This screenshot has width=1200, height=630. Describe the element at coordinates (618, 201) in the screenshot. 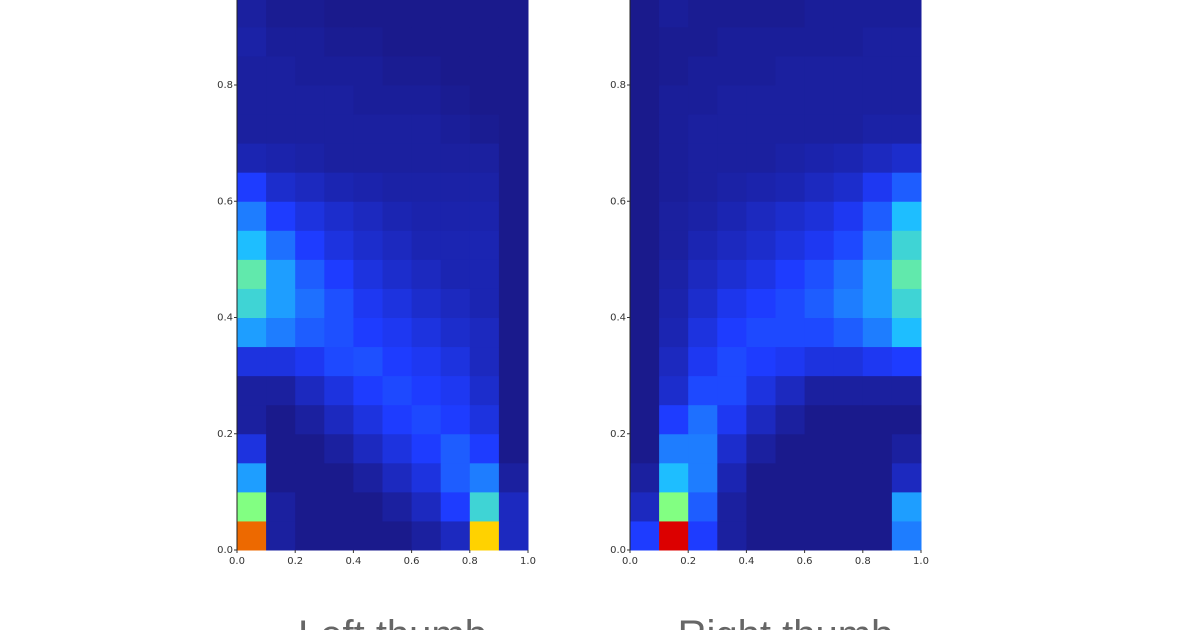

I see `y-tick-label: 0.6` at that location.